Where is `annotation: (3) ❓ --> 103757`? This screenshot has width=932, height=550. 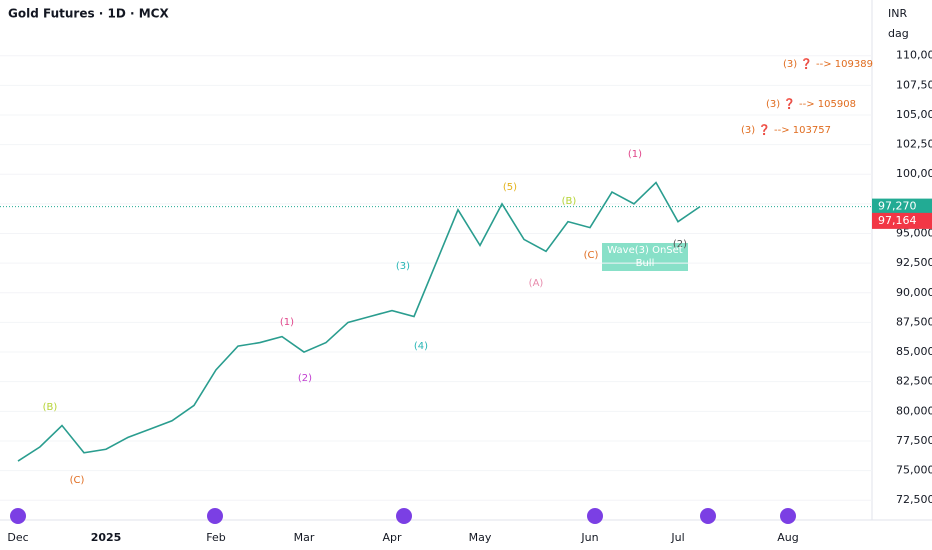 annotation: (3) ❓ --> 103757 is located at coordinates (786, 129).